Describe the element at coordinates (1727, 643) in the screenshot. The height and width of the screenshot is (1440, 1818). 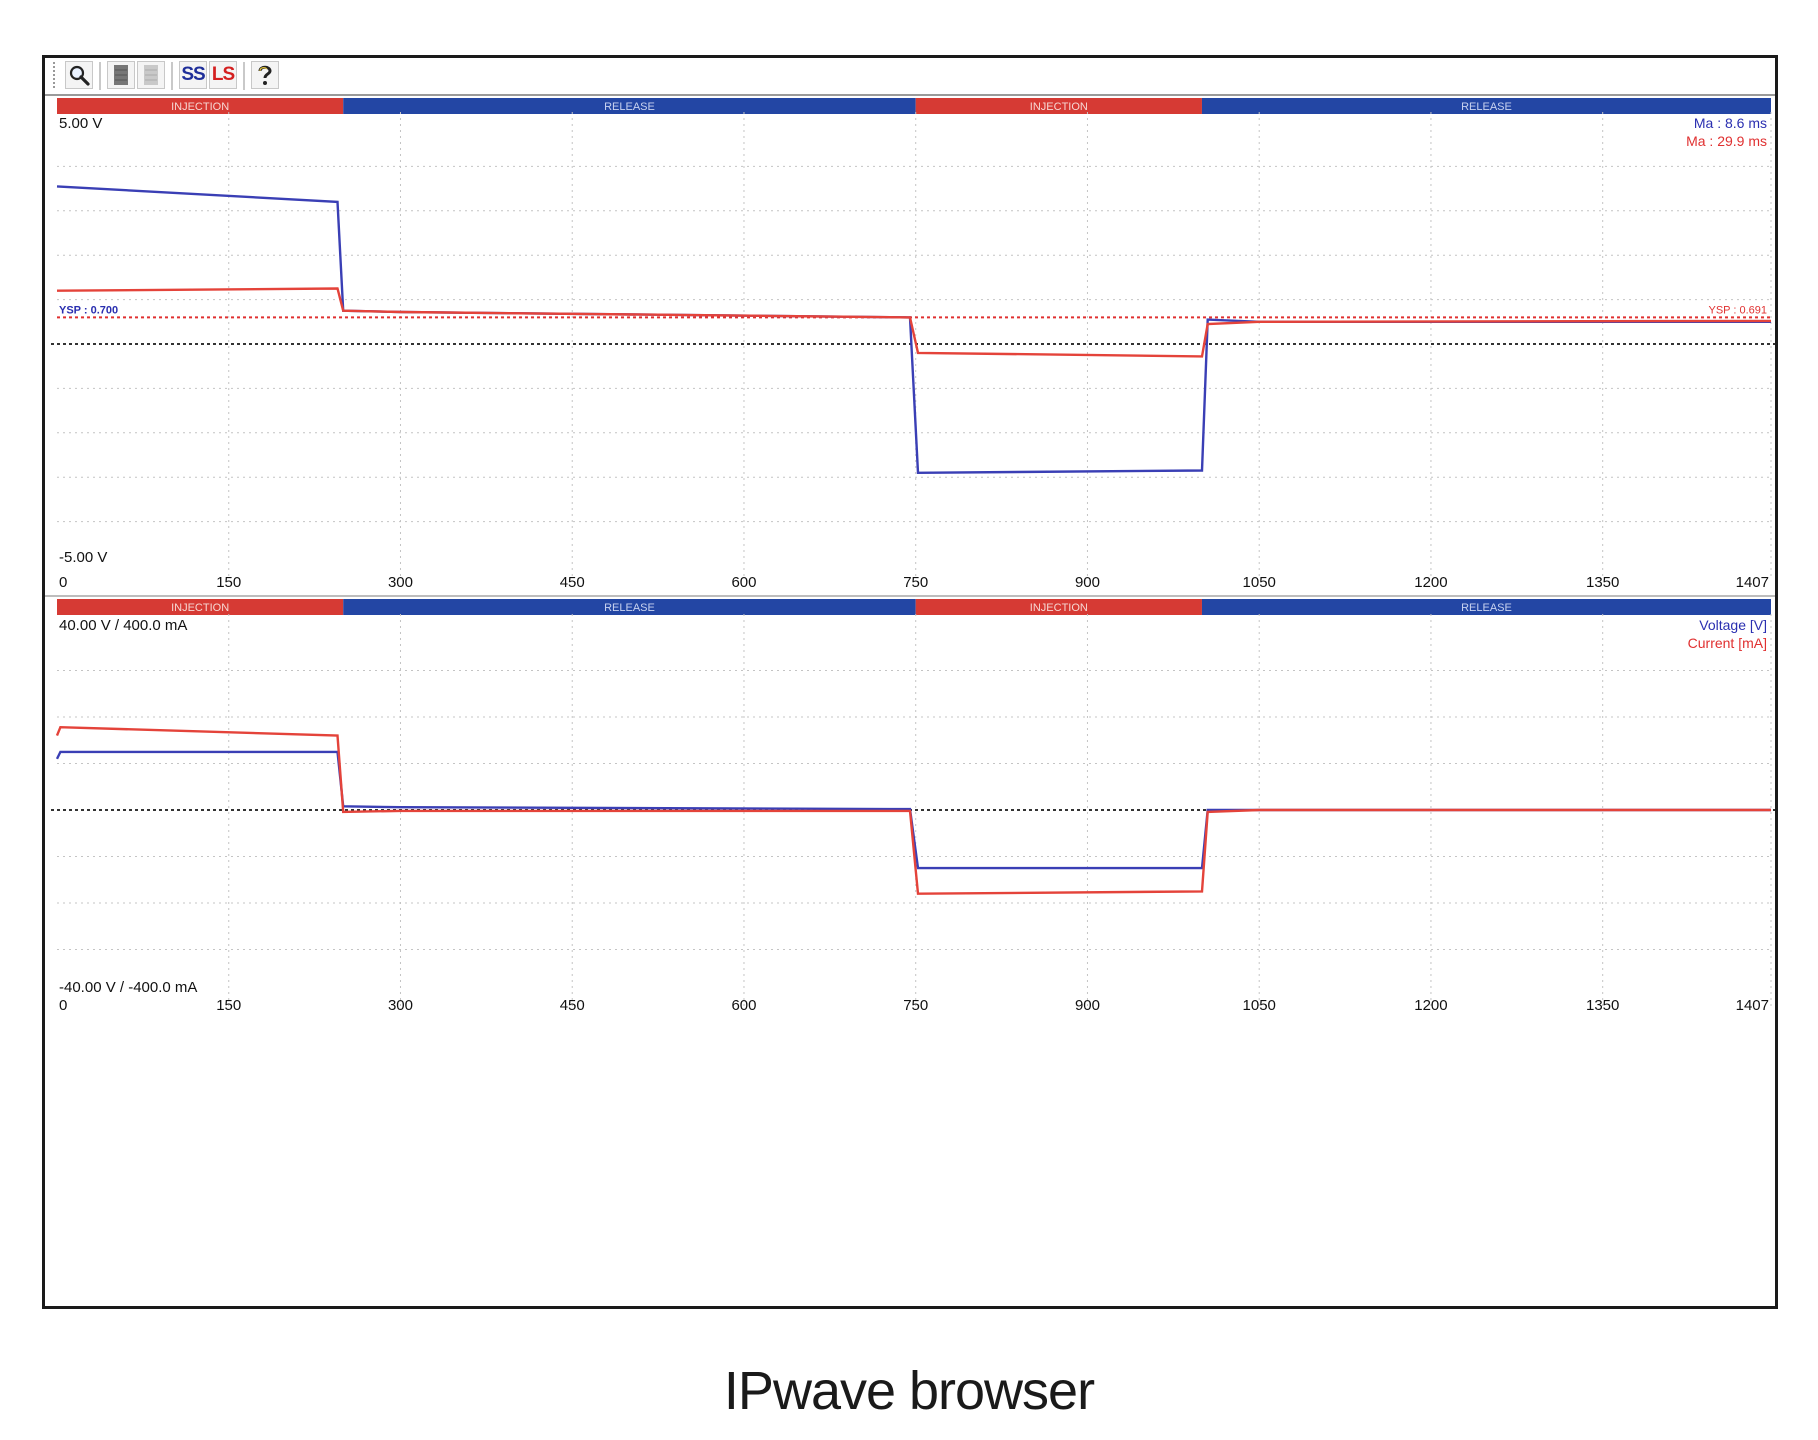
I see `legend-entry: Current [mA]` at that location.